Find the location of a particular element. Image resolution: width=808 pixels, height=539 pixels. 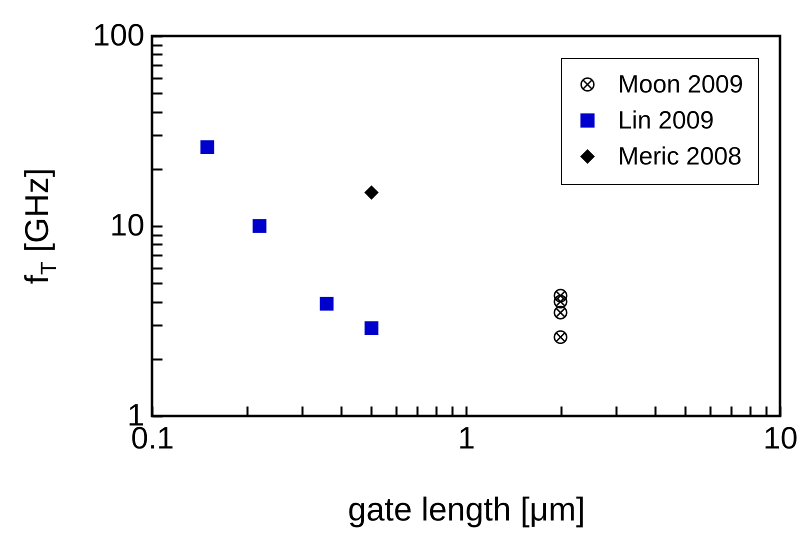

y-tick-label: 10 is located at coordinates (127, 225).